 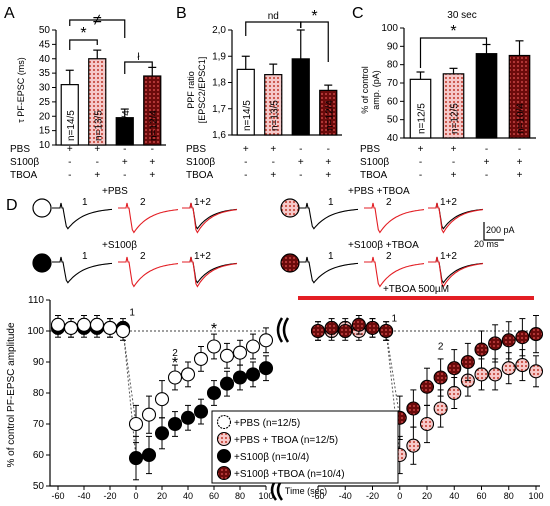 I want to click on x-tick-label: 40, so click(x=454, y=496).